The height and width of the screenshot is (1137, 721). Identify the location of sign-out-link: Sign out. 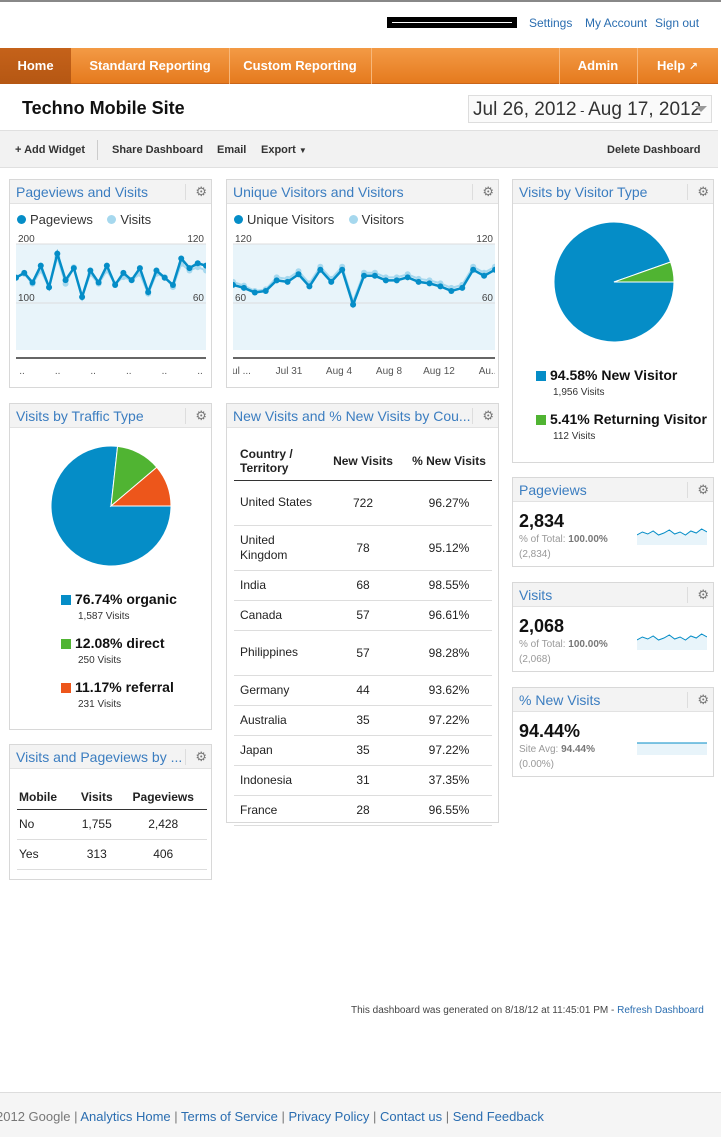
(677, 23).